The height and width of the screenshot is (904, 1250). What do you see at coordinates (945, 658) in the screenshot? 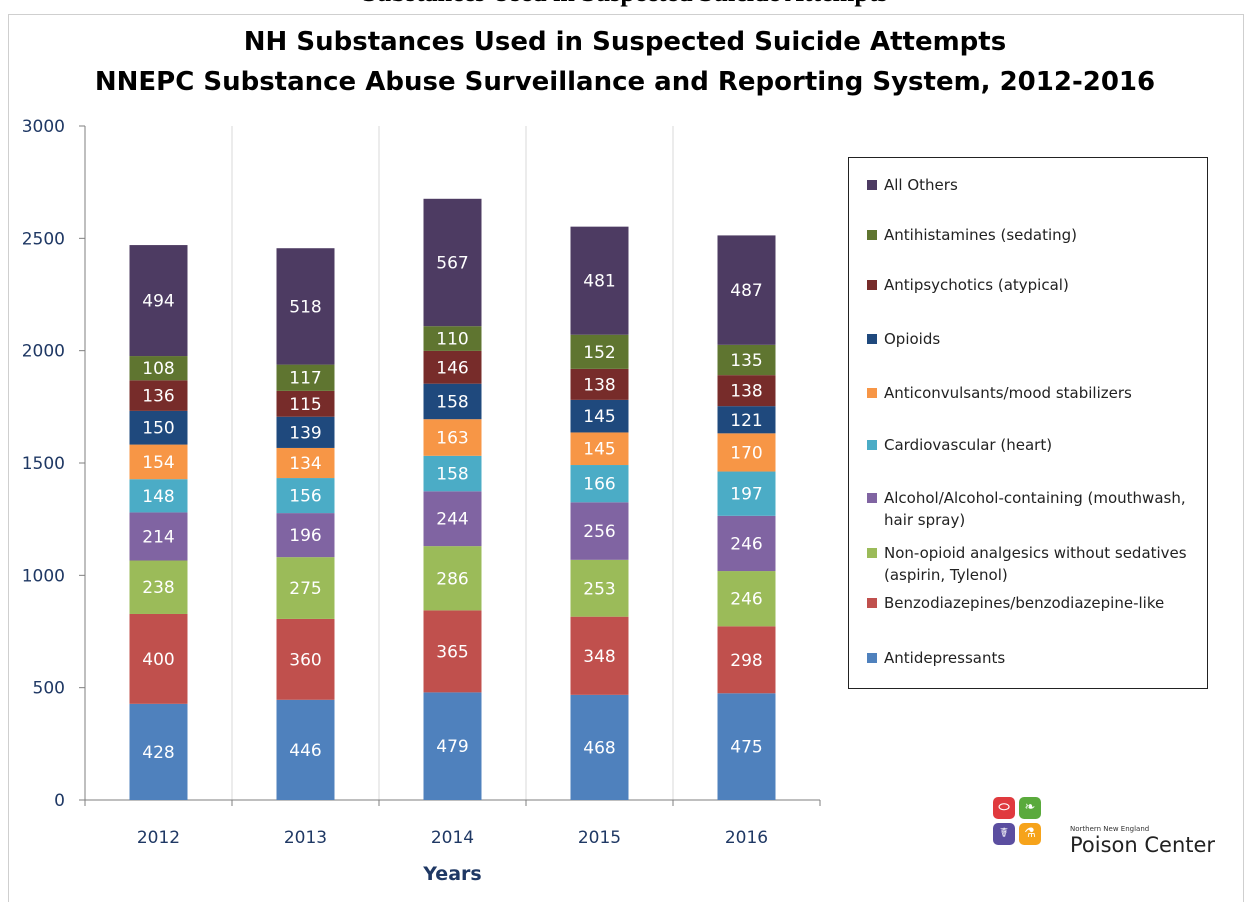
I see `legend-label: Antidepressants` at bounding box center [945, 658].